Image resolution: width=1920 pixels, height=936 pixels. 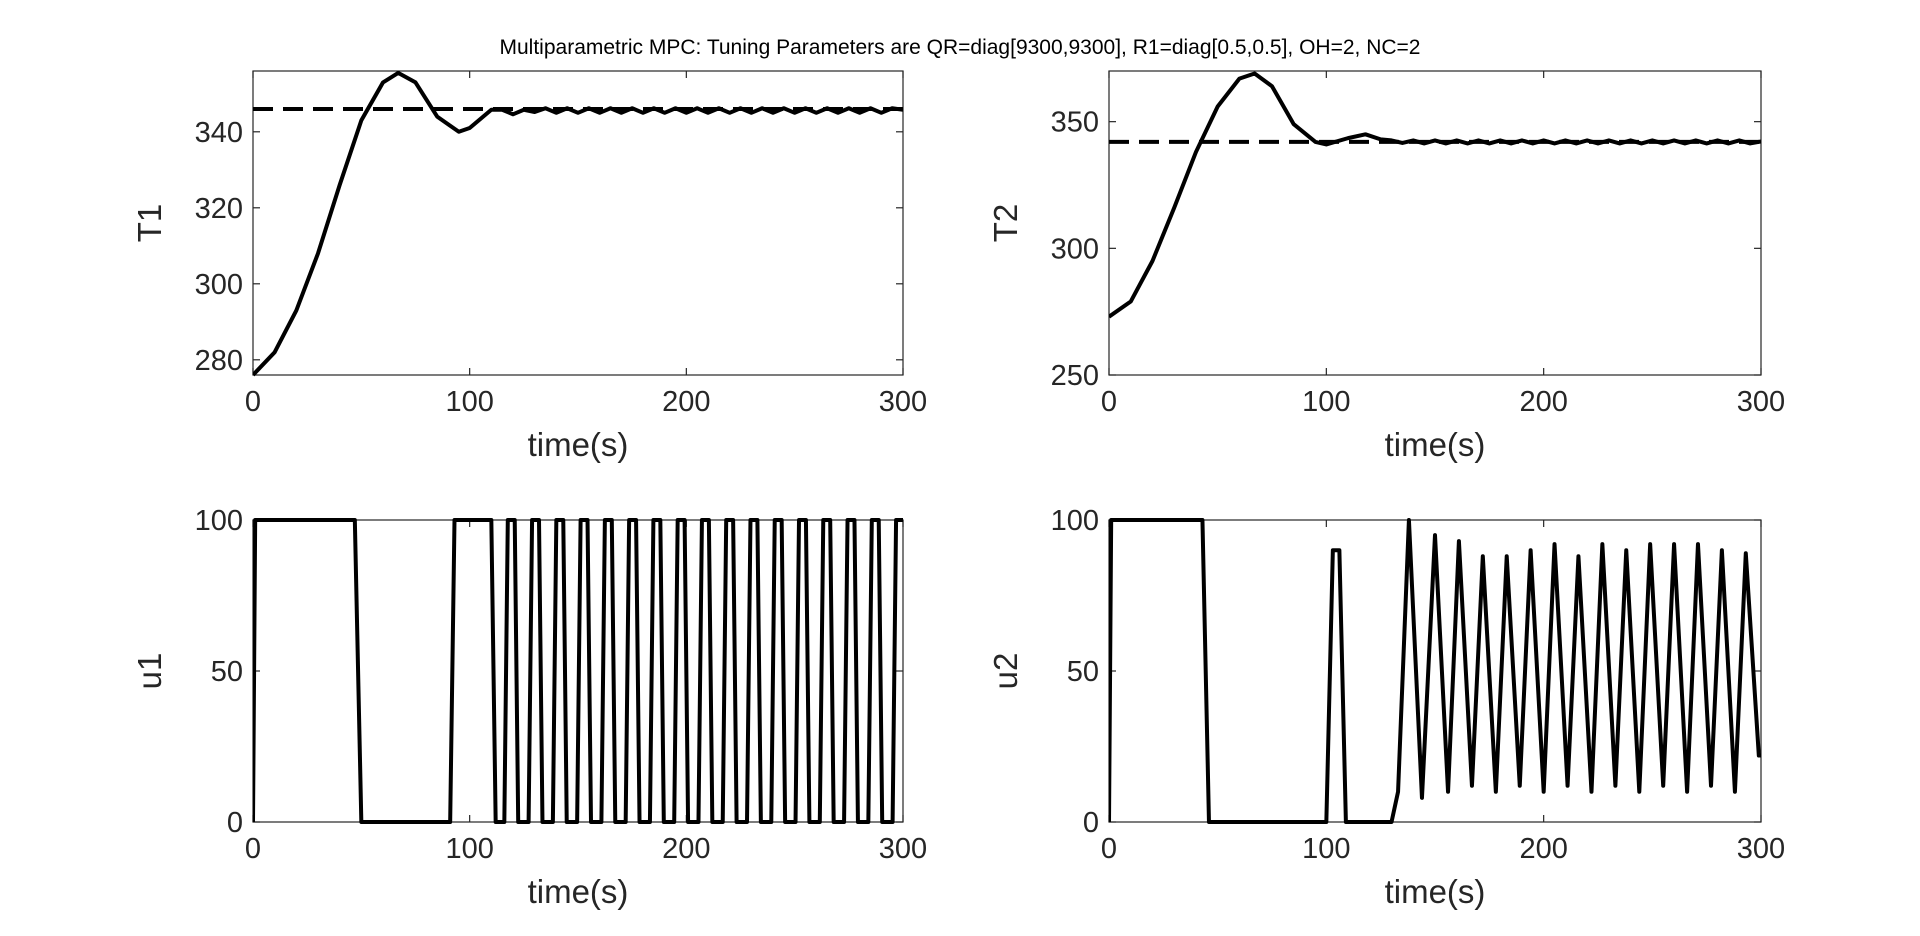 What do you see at coordinates (903, 849) in the screenshot?
I see `u1-xtick-label: 300` at bounding box center [903, 849].